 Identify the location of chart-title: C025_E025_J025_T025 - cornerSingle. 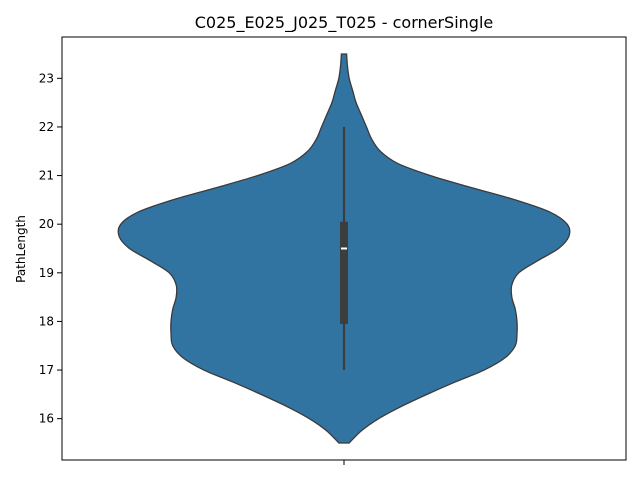
(344, 23).